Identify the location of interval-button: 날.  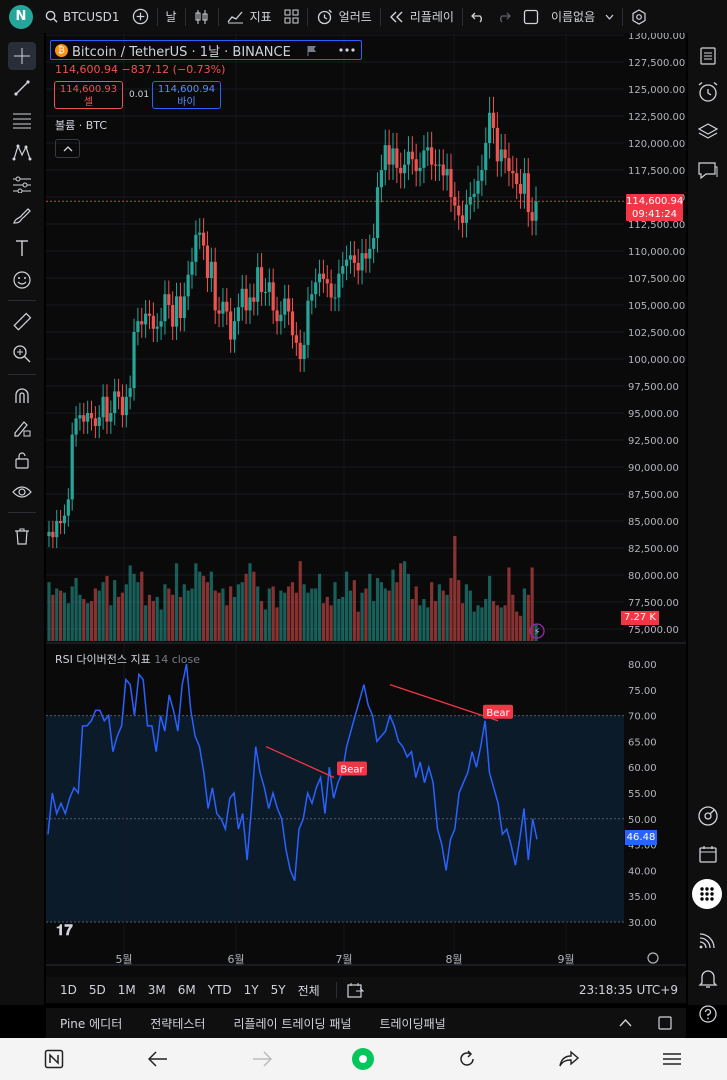
(171, 17).